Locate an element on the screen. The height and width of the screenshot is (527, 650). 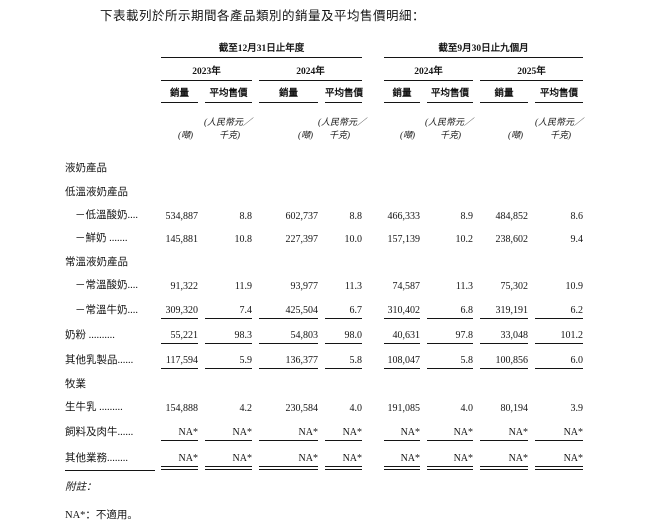
cell-value: 10.9 is located at coordinates (574, 286).